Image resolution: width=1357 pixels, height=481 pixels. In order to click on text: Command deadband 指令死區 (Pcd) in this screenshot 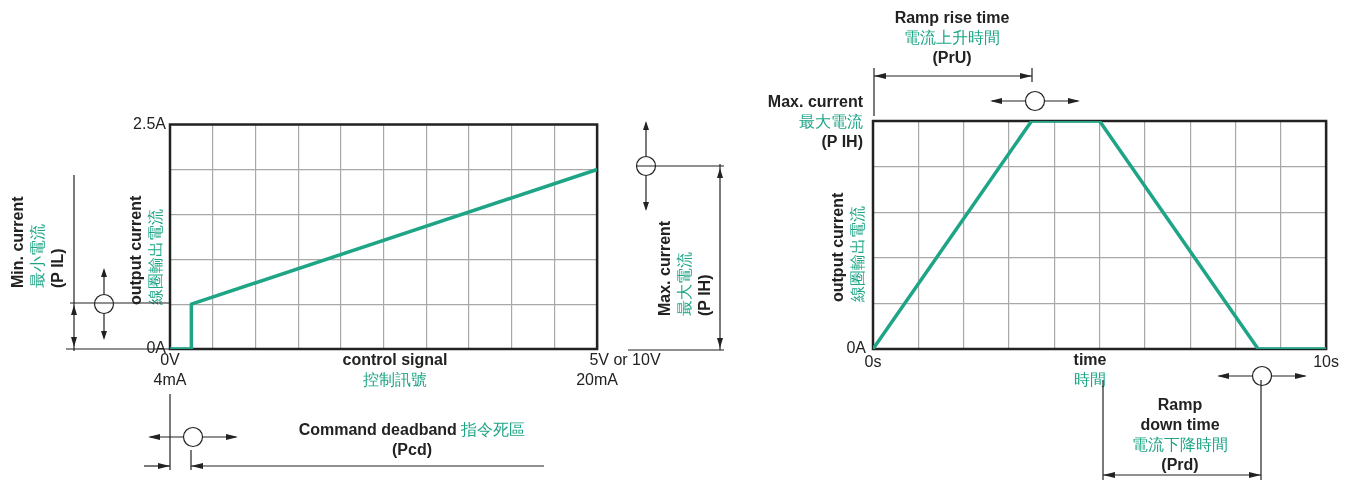, I will do `click(412, 439)`.